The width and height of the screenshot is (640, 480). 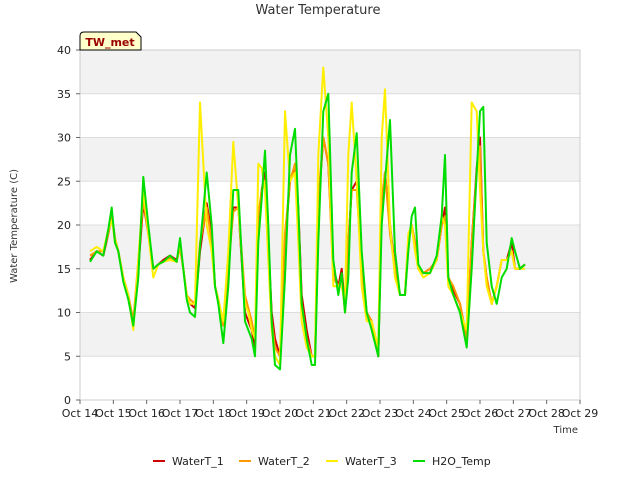 What do you see at coordinates (565, 430) in the screenshot?
I see `x-axis-title: Time` at bounding box center [565, 430].